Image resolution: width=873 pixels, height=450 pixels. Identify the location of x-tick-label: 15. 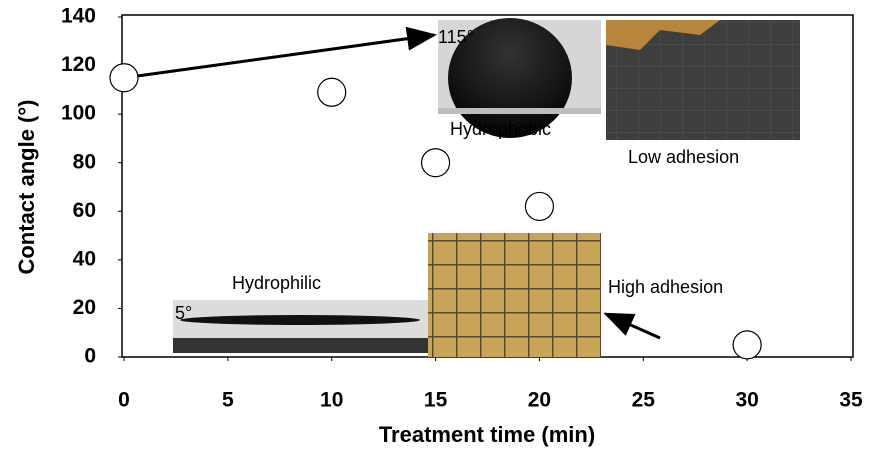
(436, 400).